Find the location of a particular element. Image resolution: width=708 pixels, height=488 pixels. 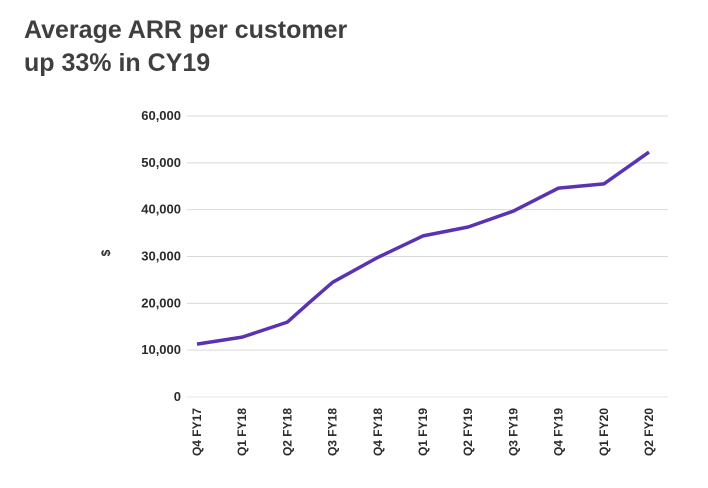

chart-title: Average ARR per customer up 33% in CY19 is located at coordinates (324, 47).